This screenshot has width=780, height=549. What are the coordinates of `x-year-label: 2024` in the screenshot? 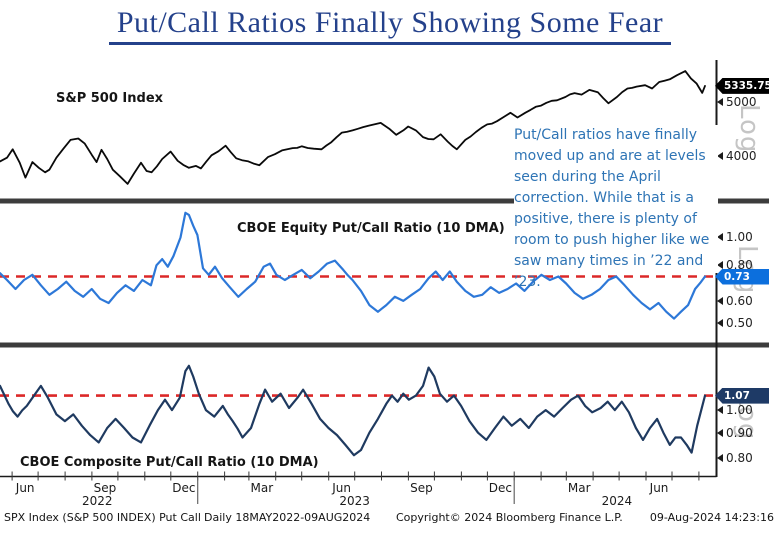 It's located at (617, 501).